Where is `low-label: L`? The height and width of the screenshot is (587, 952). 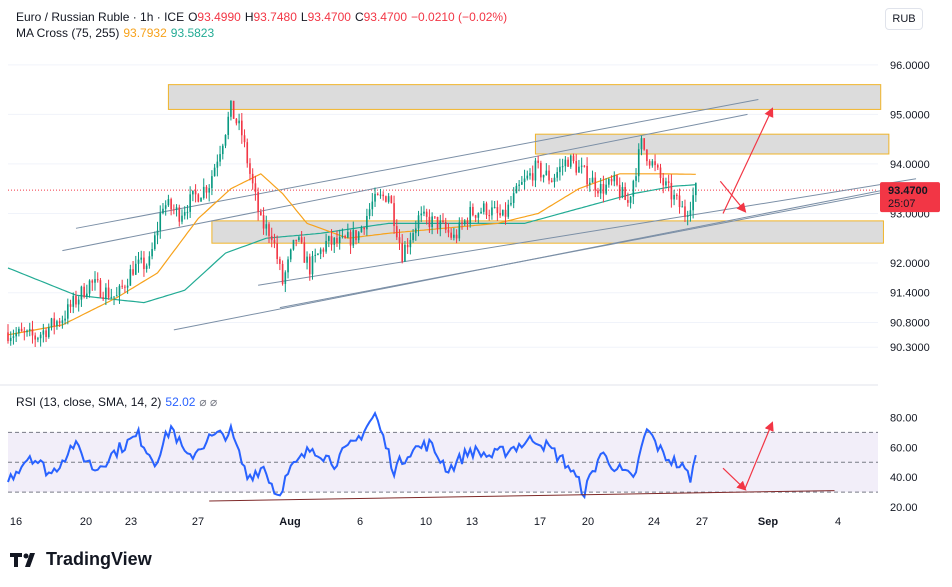 low-label: L is located at coordinates (304, 17).